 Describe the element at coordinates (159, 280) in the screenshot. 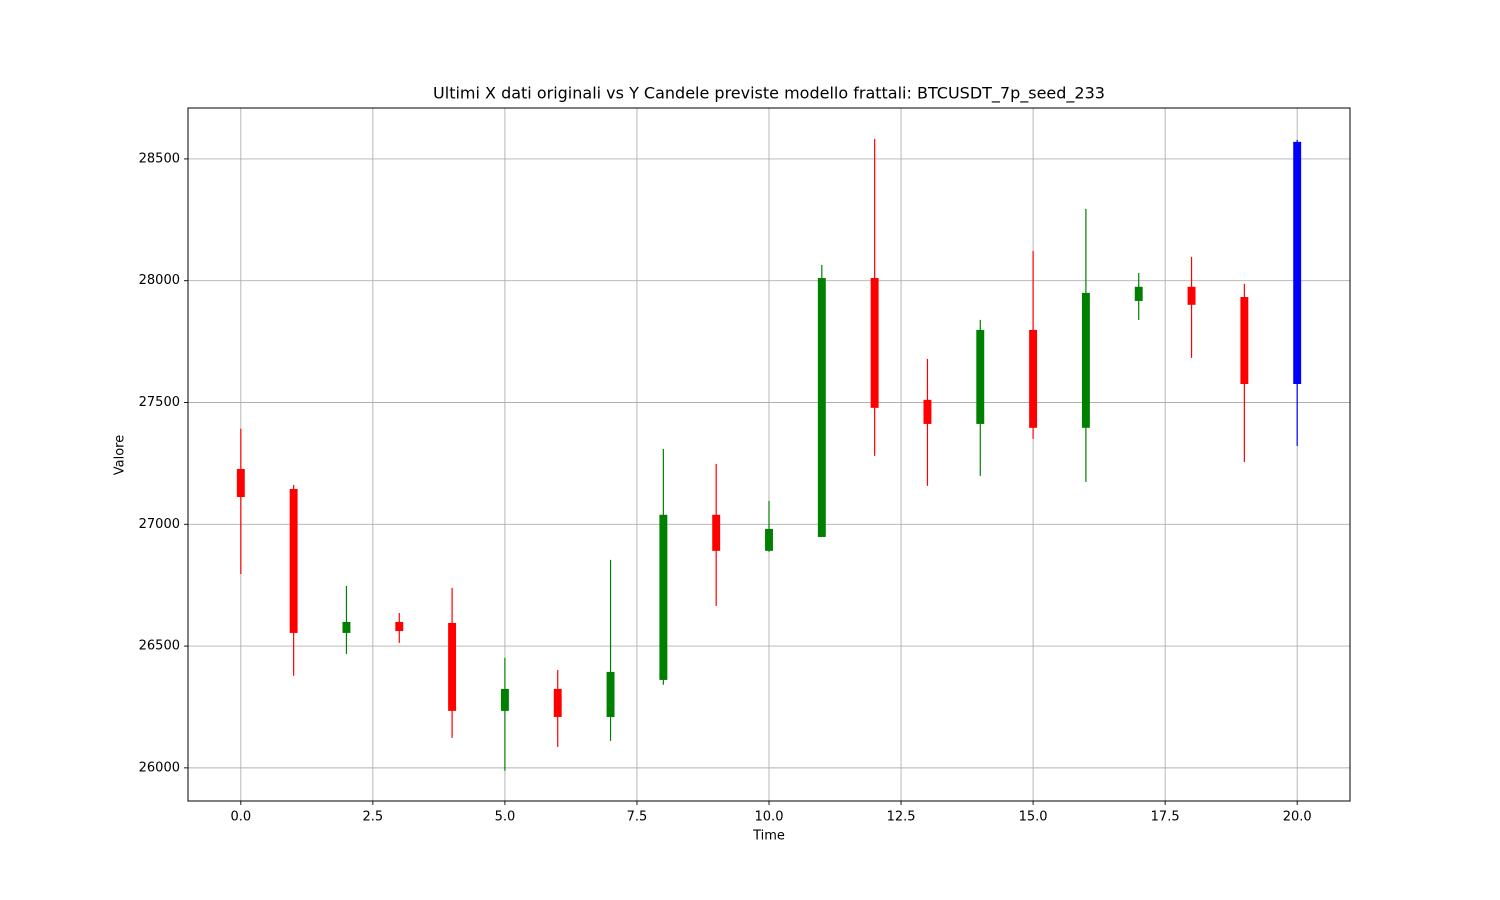

I see `y-tick-label: 28000` at that location.